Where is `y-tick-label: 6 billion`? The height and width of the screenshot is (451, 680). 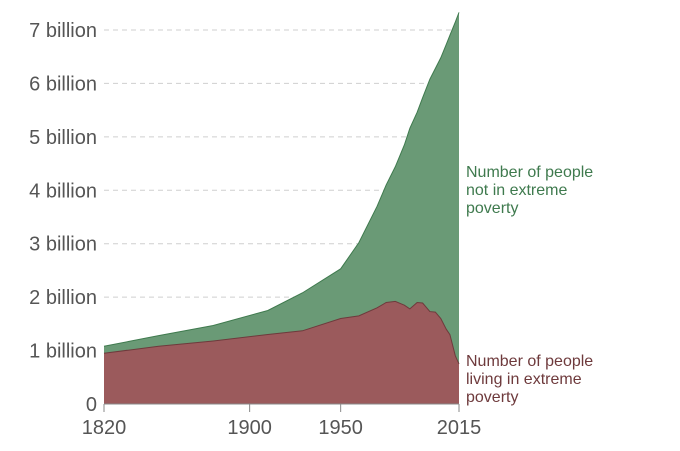
y-tick-label: 6 billion is located at coordinates (63, 84).